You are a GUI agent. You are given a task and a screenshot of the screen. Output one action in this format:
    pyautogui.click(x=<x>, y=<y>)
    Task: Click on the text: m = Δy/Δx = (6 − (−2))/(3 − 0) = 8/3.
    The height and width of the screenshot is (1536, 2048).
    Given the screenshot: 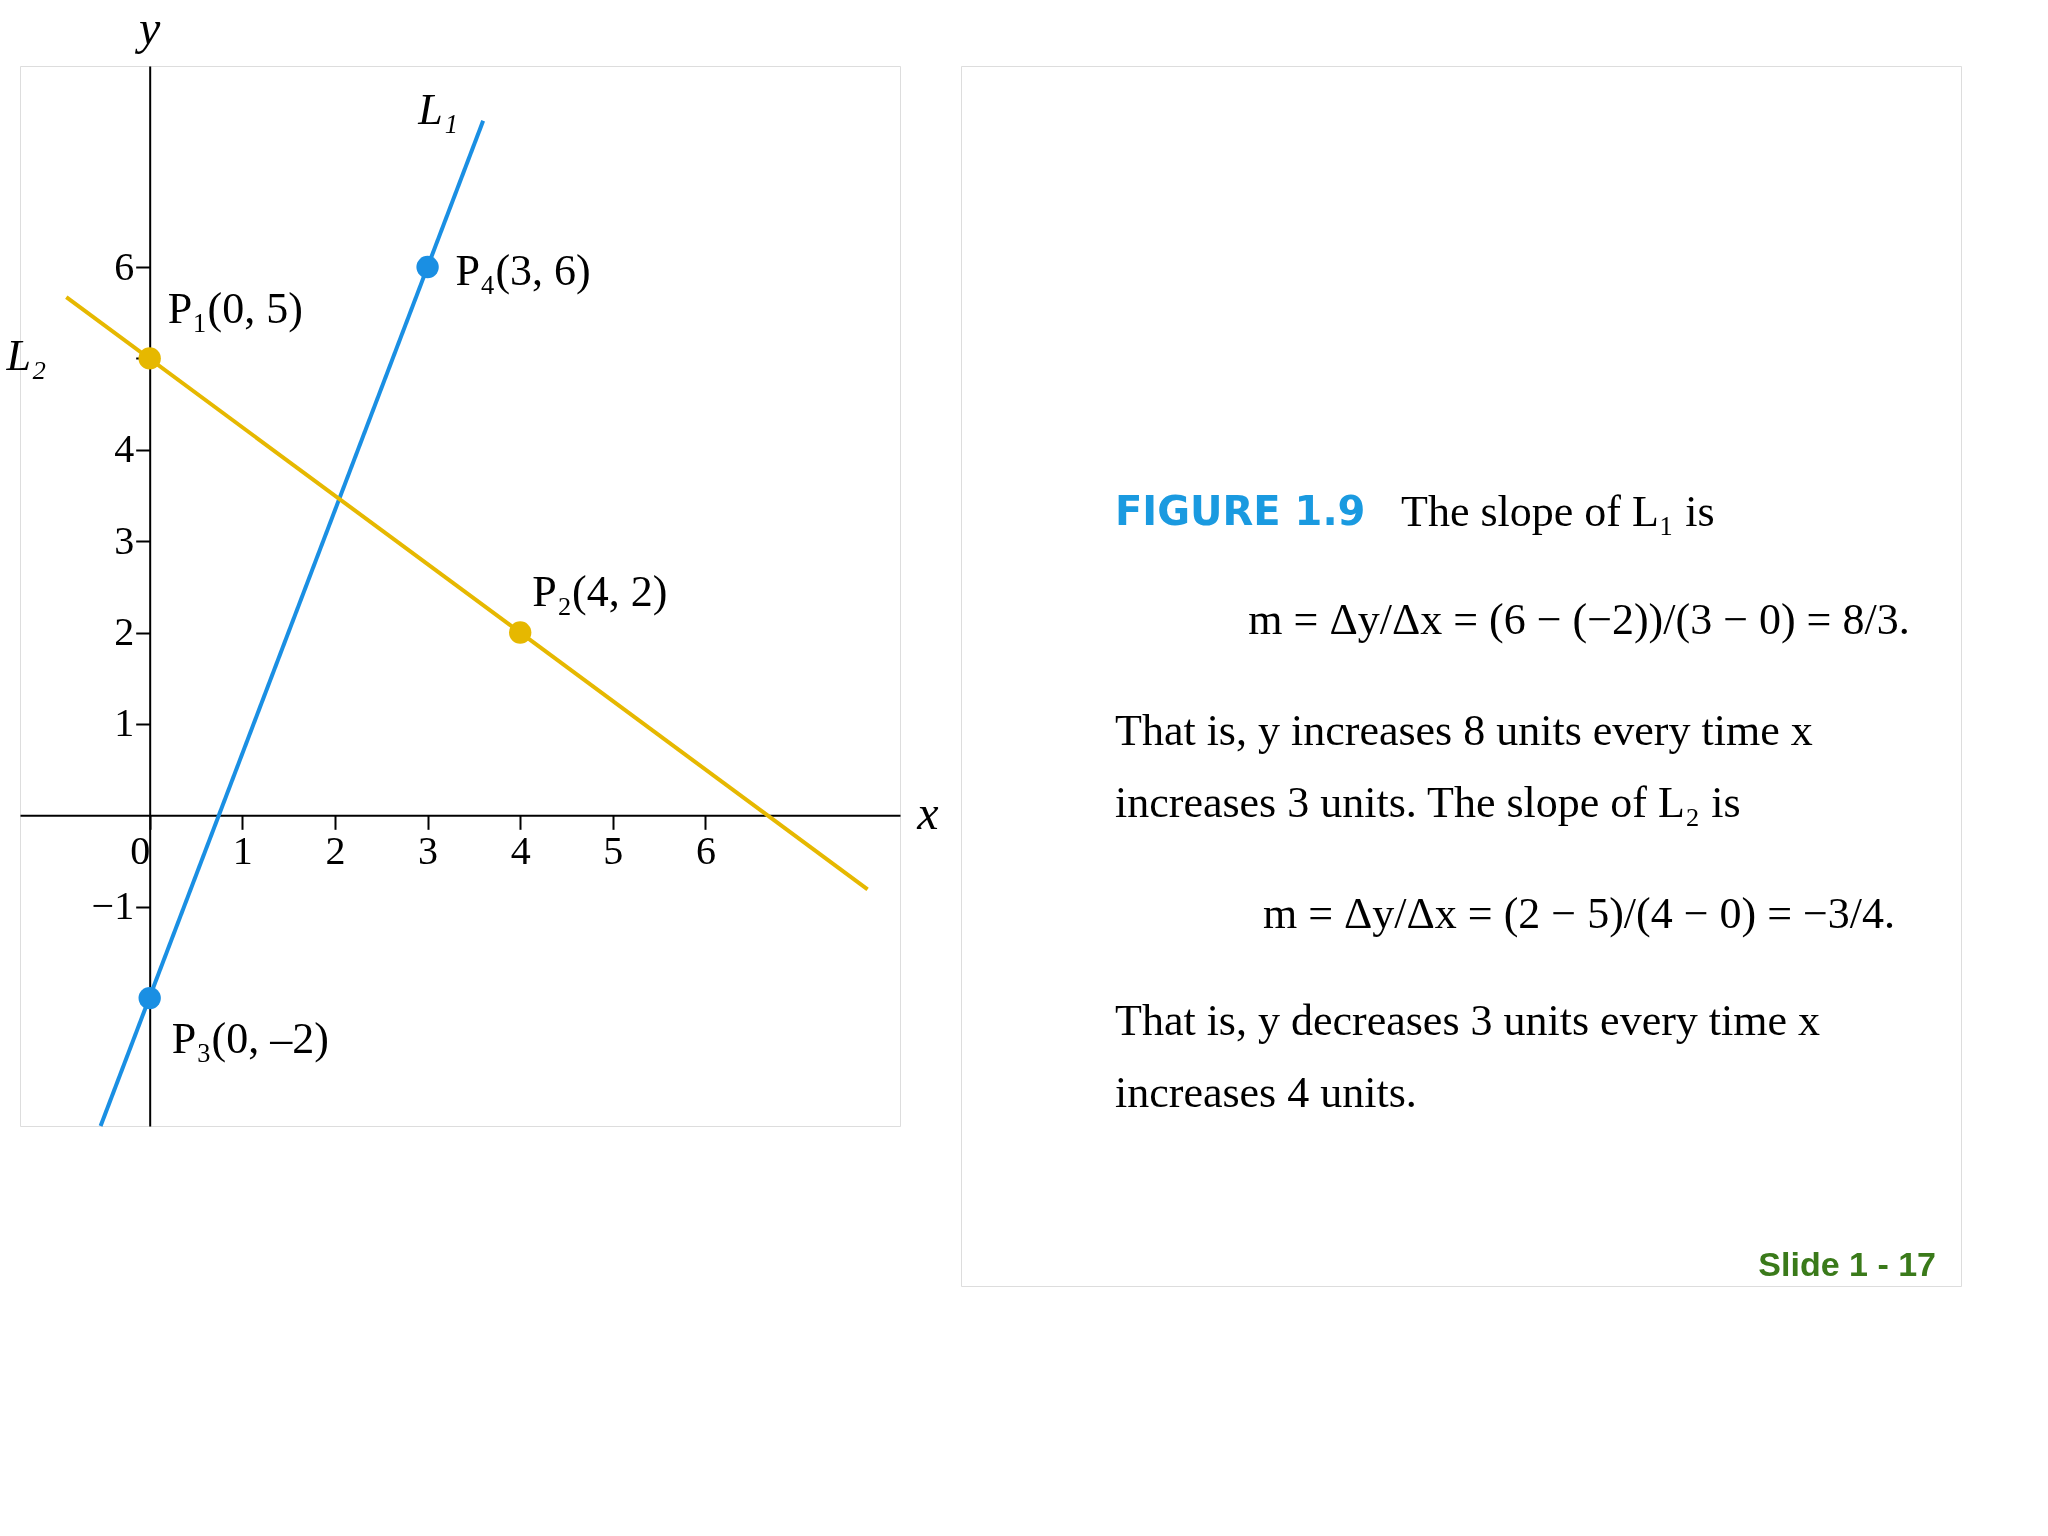 What is the action you would take?
    pyautogui.click(x=1579, y=619)
    